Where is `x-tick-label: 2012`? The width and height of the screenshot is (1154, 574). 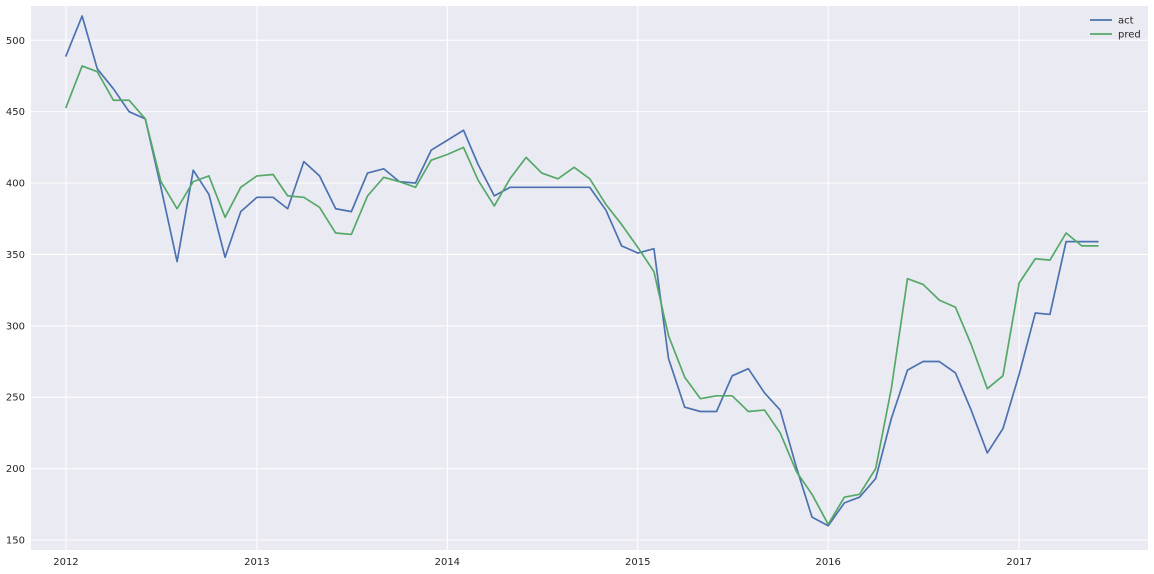
x-tick-label: 2012 is located at coordinates (65, 562).